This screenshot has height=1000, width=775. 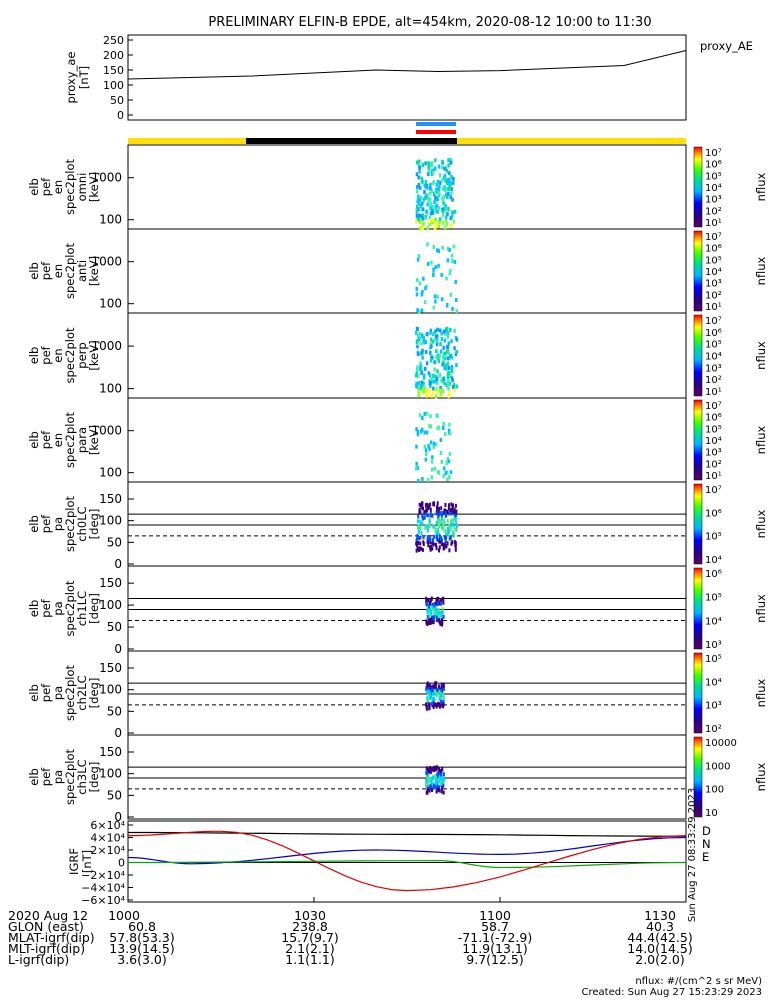 I want to click on footer-value: 238.8, so click(x=310, y=926).